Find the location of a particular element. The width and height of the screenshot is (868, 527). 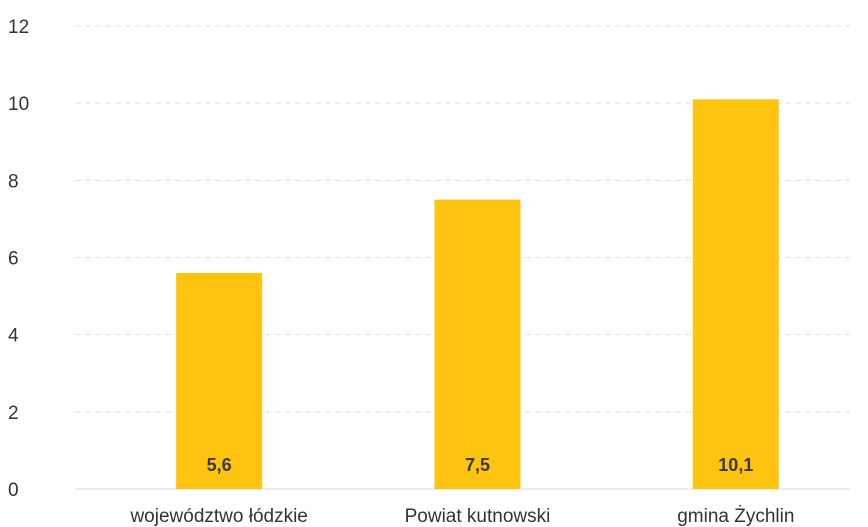

x-category-label: Powiat kutnowski is located at coordinates (478, 516).